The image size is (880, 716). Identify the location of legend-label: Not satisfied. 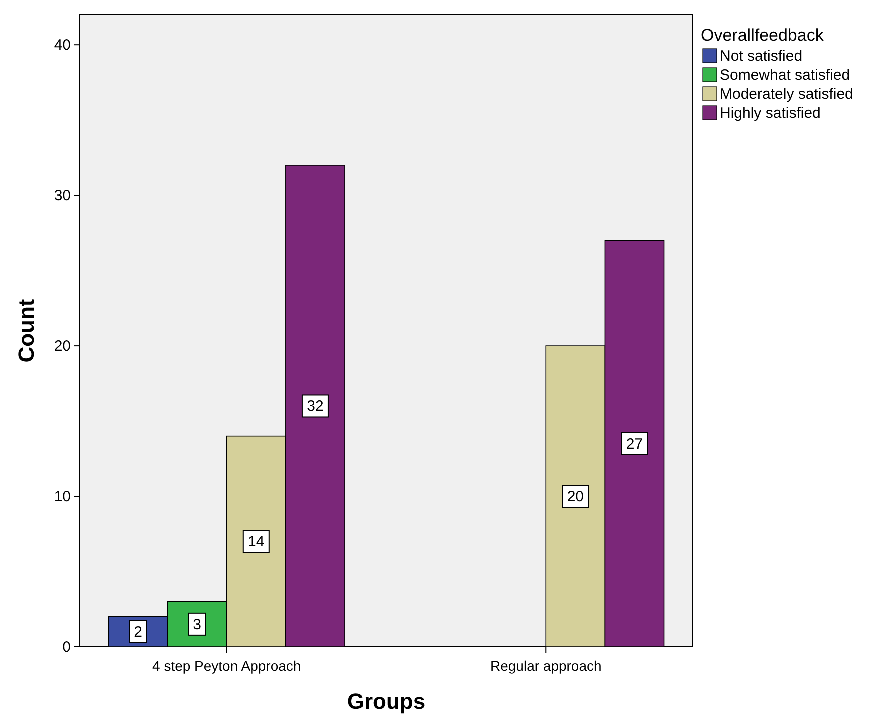
(761, 56).